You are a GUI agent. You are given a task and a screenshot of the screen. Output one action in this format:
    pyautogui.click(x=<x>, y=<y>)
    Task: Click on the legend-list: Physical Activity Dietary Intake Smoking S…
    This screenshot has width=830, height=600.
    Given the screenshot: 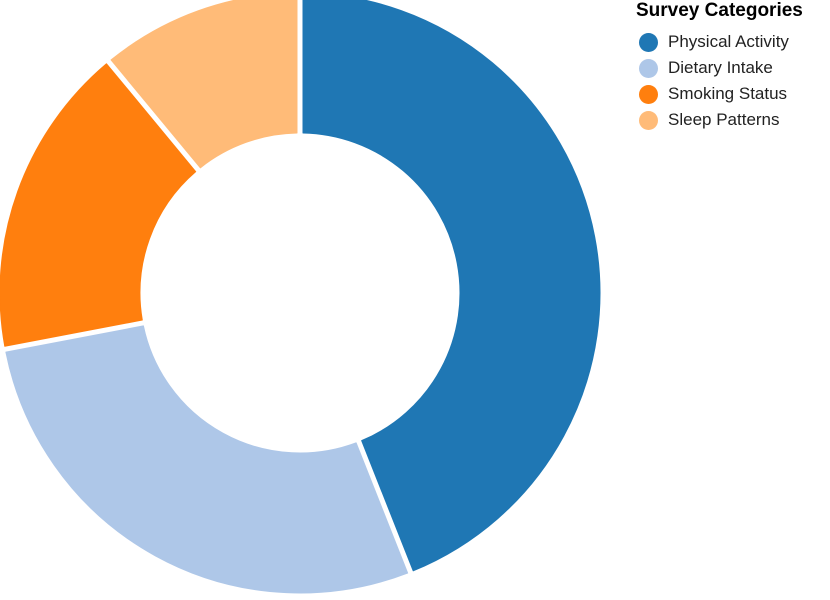 What is the action you would take?
    pyautogui.click(x=719, y=81)
    